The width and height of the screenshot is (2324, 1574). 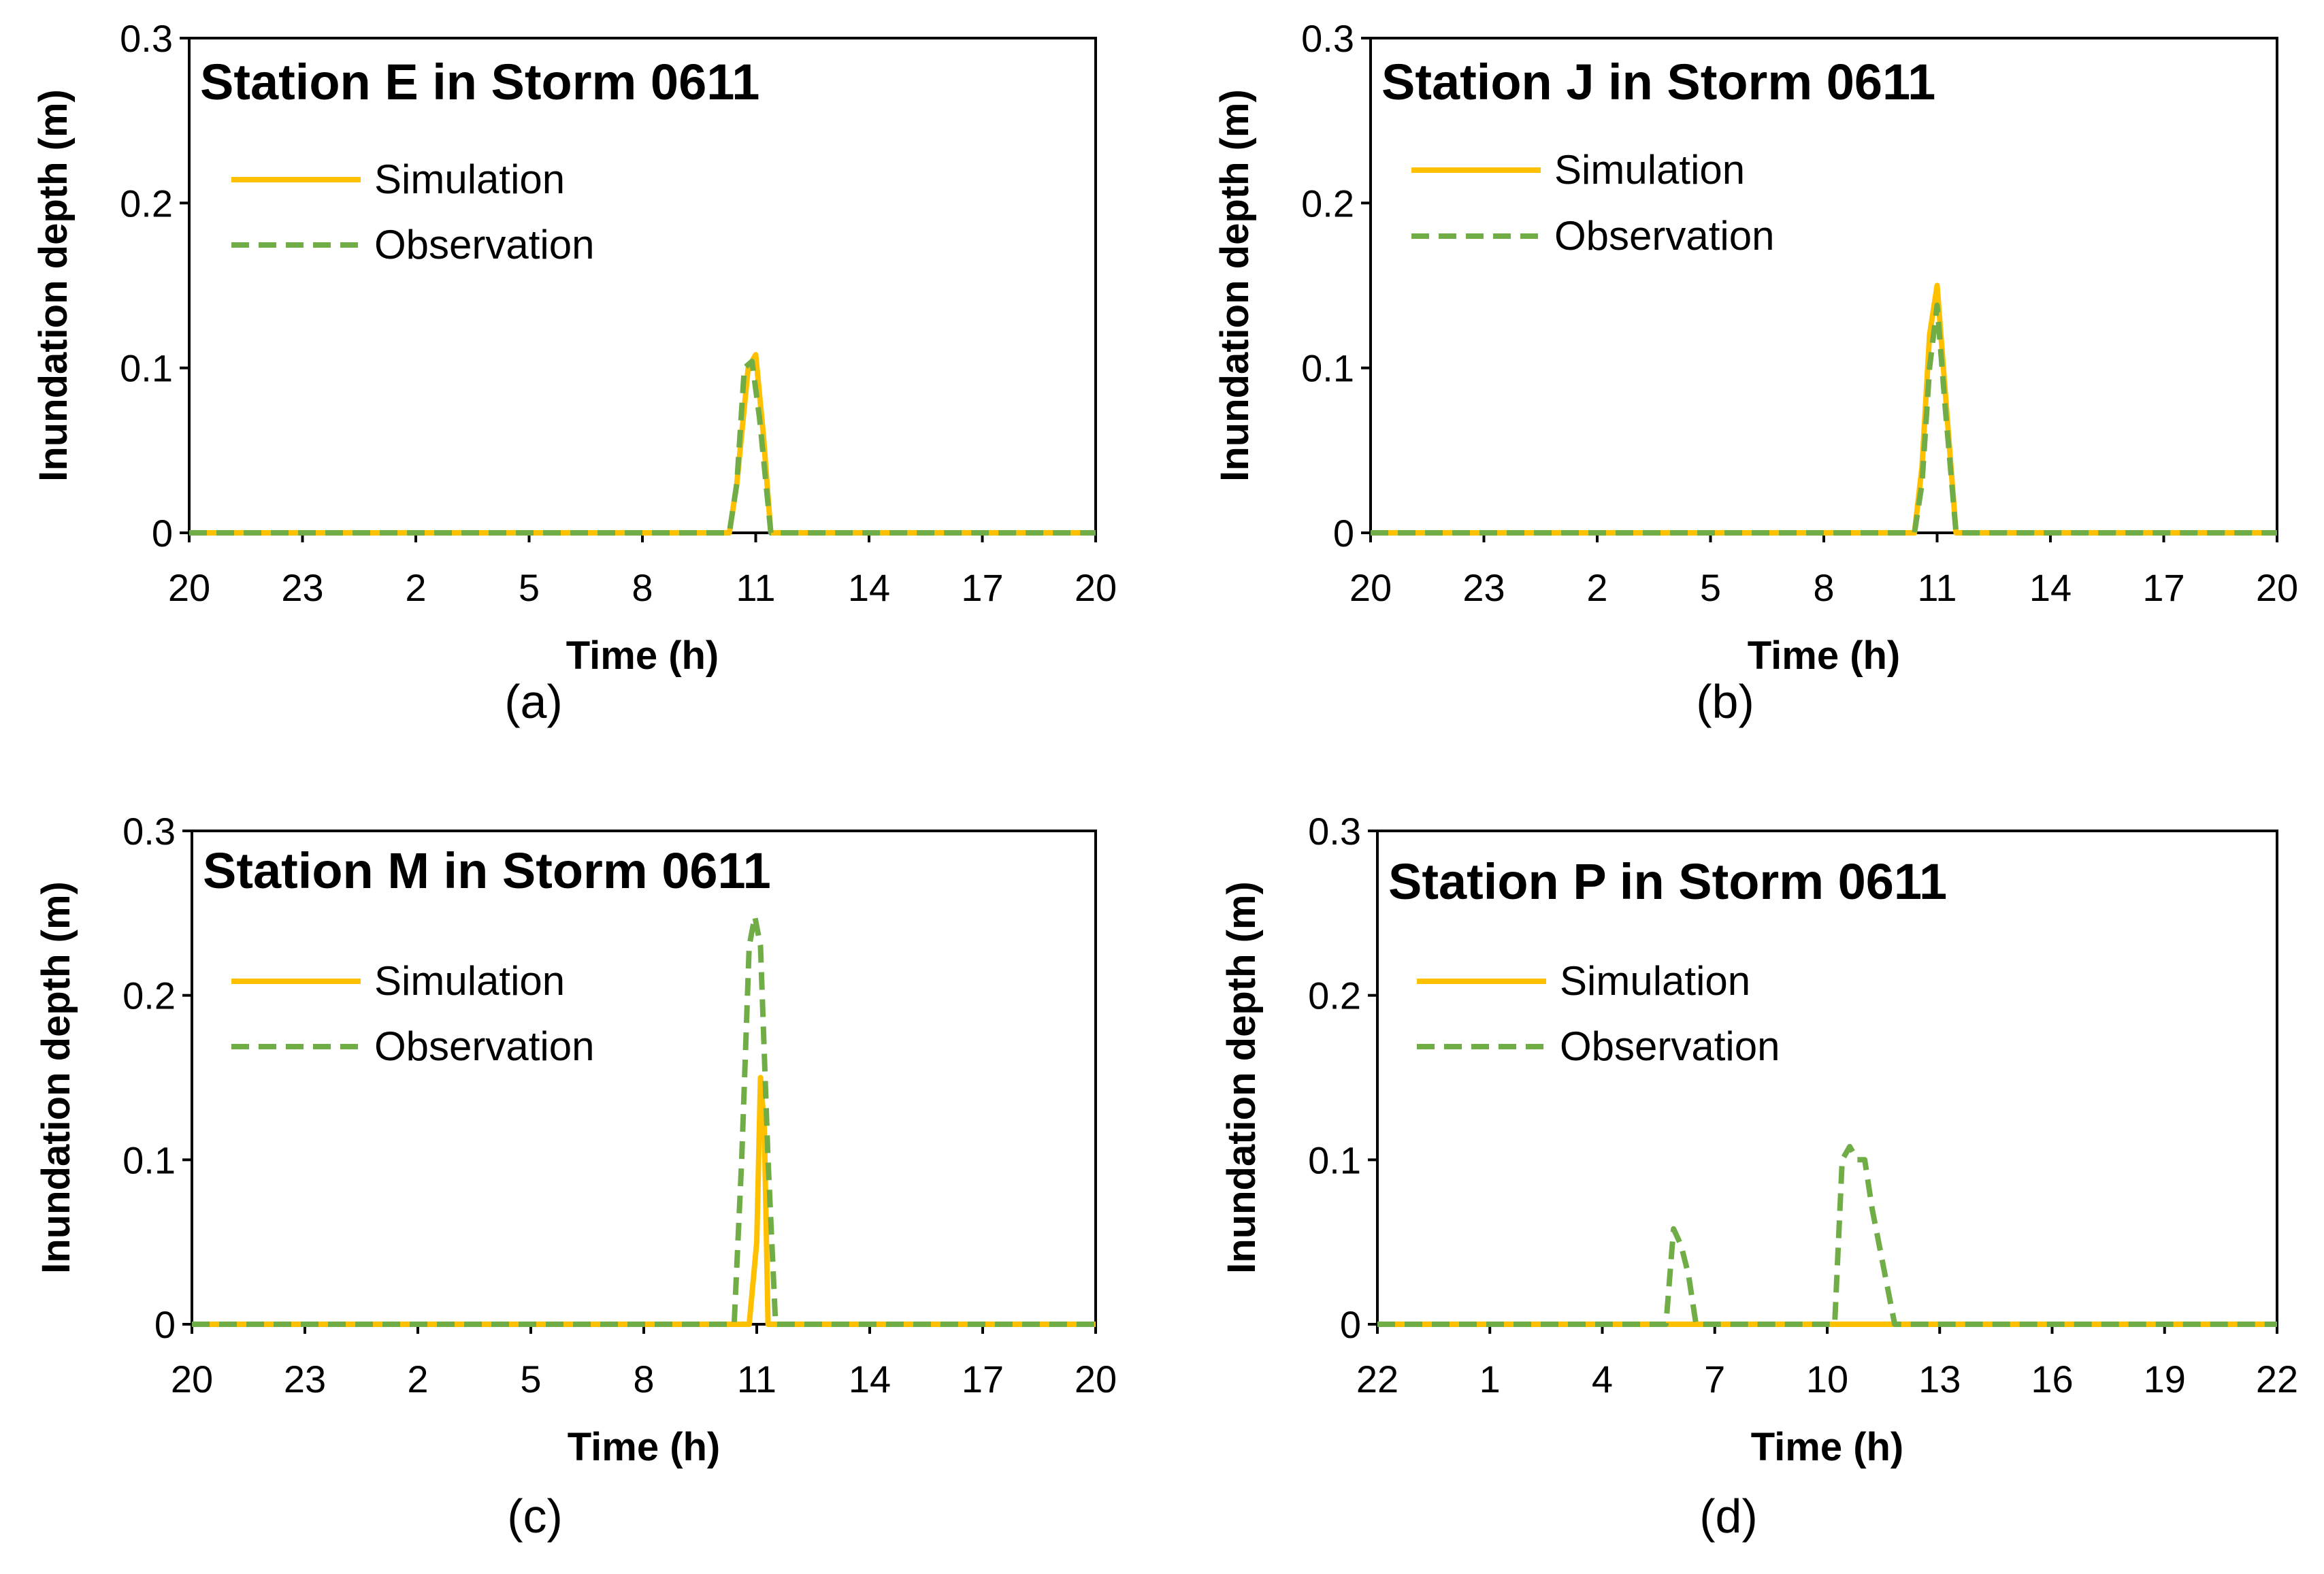 What do you see at coordinates (533, 701) in the screenshot?
I see `panel-caption: (a)` at bounding box center [533, 701].